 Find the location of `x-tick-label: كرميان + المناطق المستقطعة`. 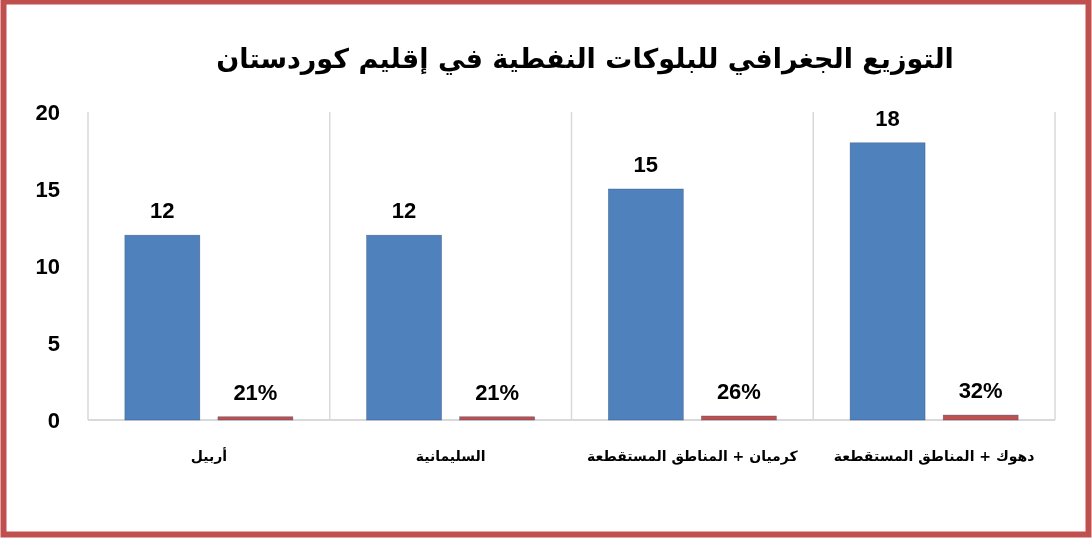

x-tick-label: كرميان + المناطق المستقطعة is located at coordinates (693, 456).